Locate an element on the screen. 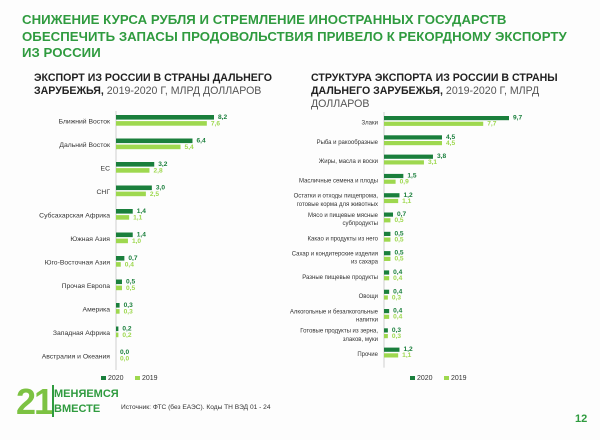  logo: 21 МЕНЯЕМСЯ ВМЕСТЕ is located at coordinates (71, 405).